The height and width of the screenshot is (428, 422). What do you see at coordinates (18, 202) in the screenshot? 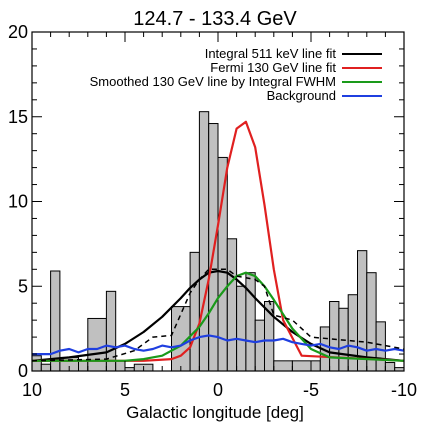
I see `y-tick-label: 10` at bounding box center [18, 202].